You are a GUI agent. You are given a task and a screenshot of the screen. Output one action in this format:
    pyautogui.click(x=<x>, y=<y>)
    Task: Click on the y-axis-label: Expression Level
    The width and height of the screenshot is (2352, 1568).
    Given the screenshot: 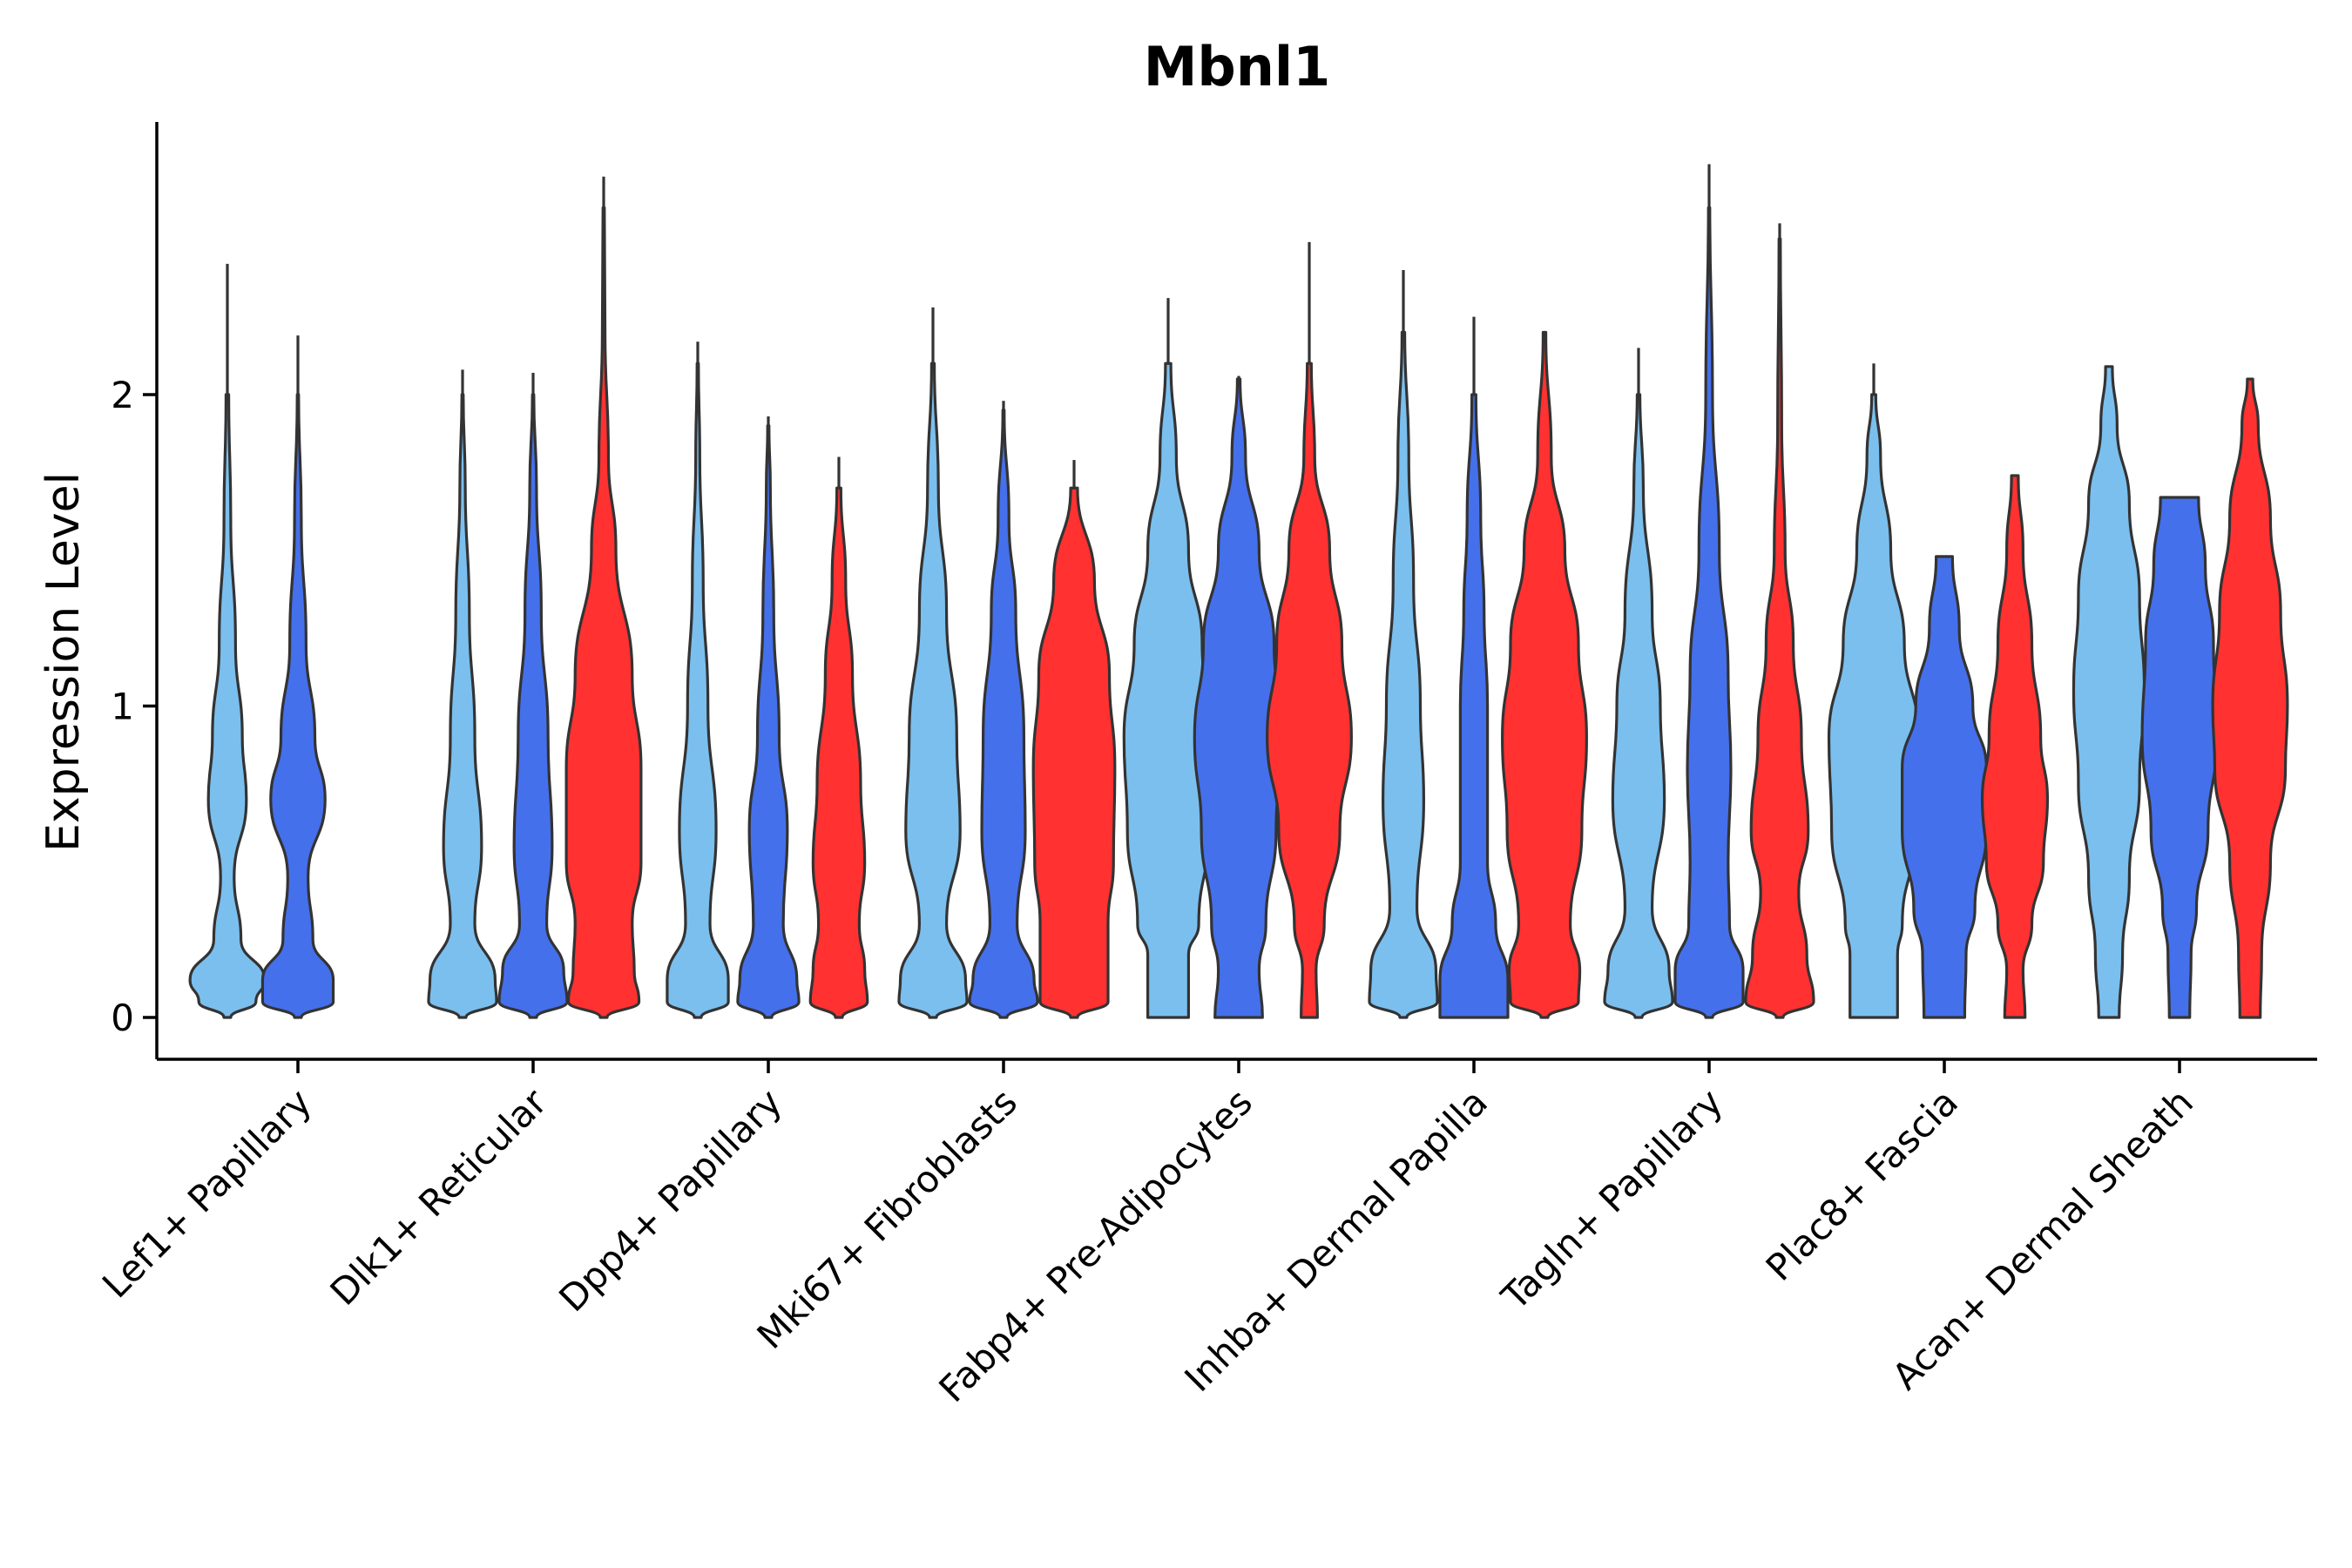 What is the action you would take?
    pyautogui.click(x=64, y=662)
    